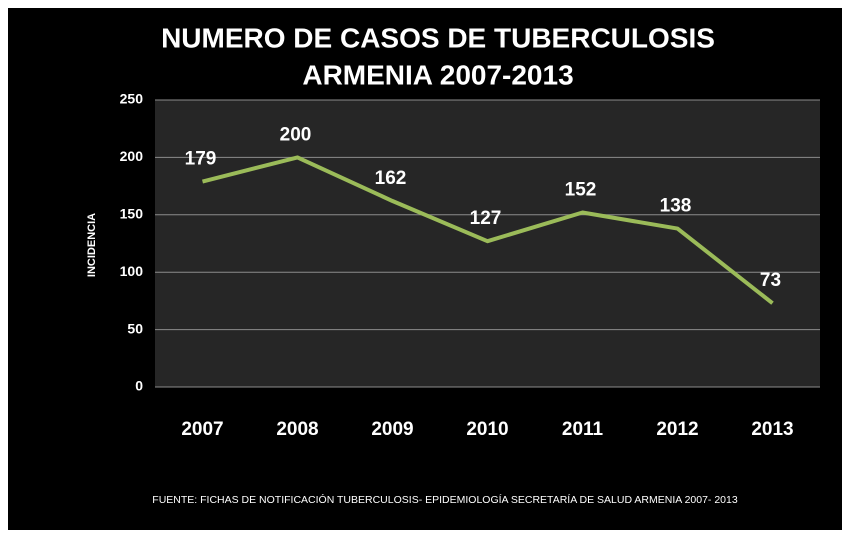  Describe the element at coordinates (772, 429) in the screenshot. I see `x-tick-label: 2013` at that location.